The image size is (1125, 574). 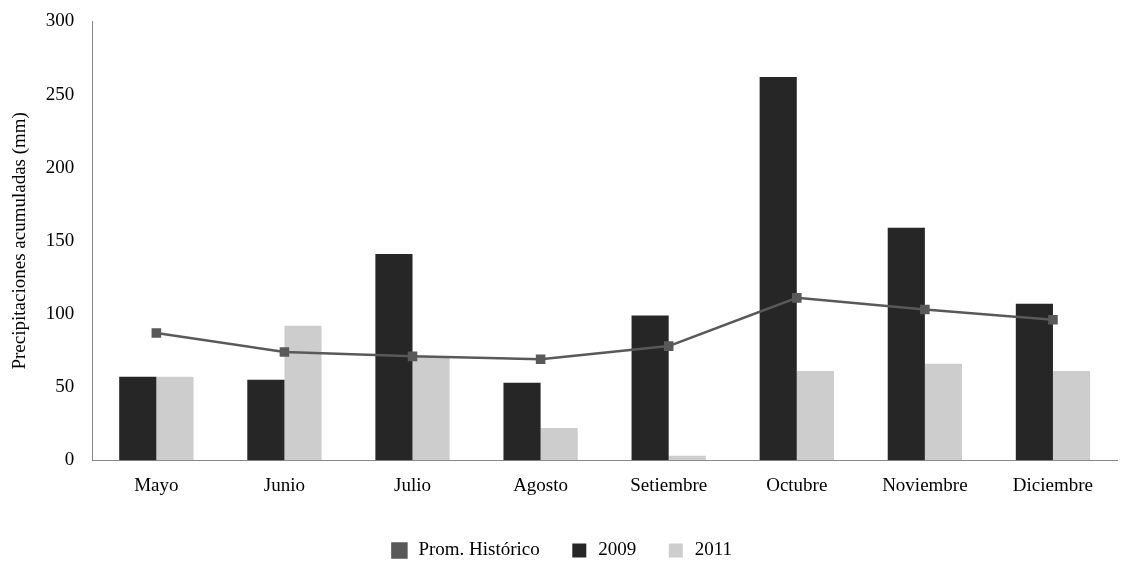 I want to click on legend-label: 2011, so click(x=713, y=549).